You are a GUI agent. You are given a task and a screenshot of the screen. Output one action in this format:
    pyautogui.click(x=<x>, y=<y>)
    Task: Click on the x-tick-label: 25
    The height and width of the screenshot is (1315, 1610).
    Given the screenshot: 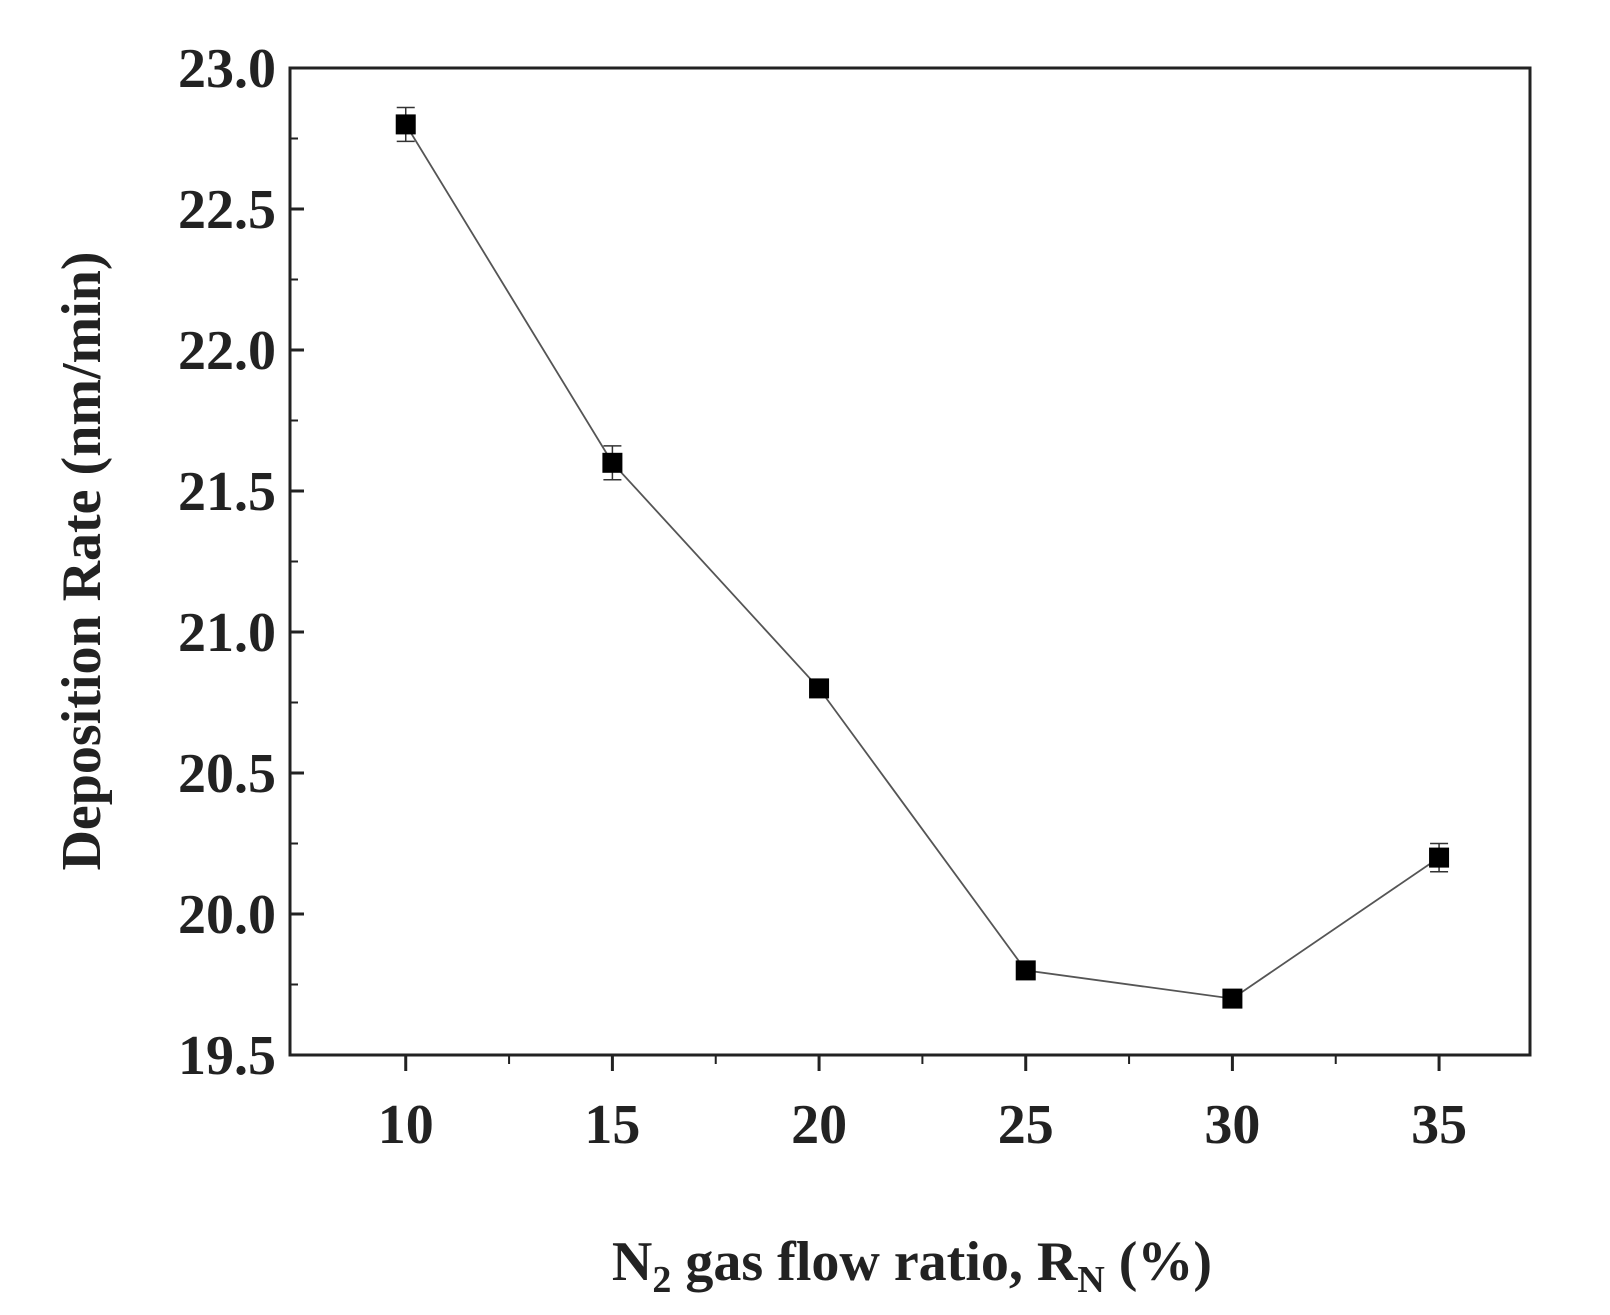 What is the action you would take?
    pyautogui.click(x=1026, y=1125)
    